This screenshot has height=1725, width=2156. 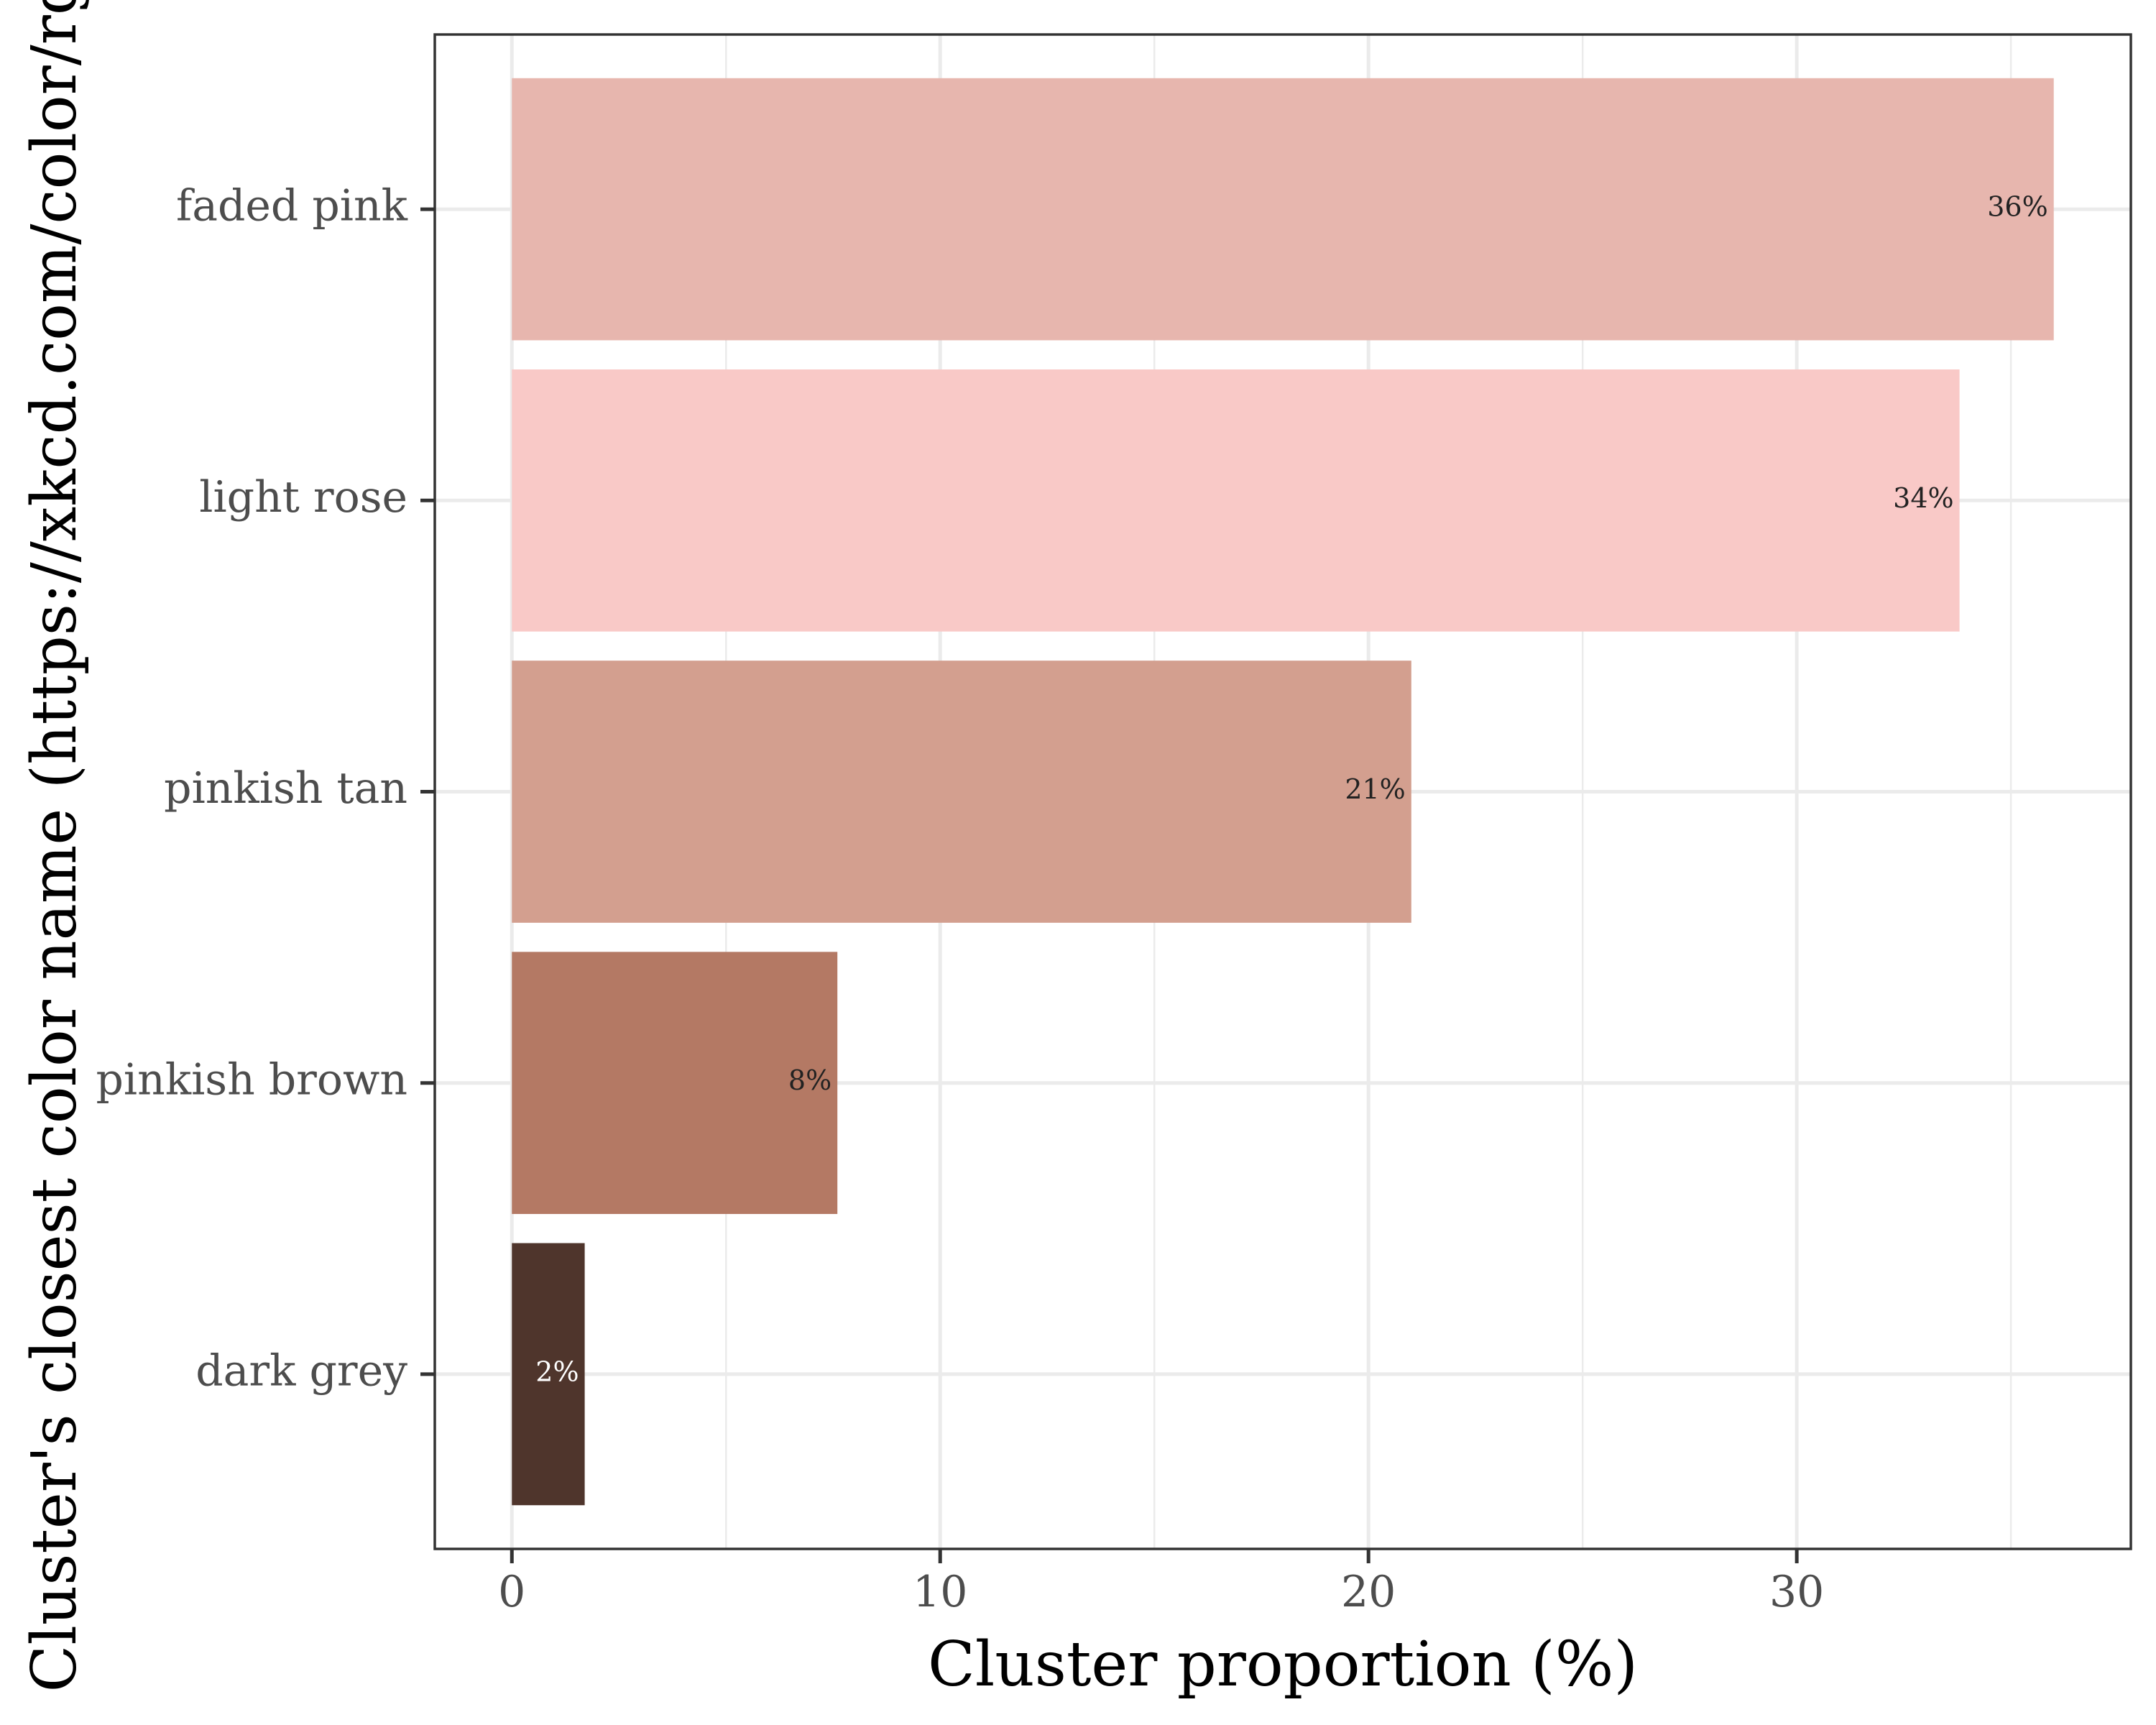 I want to click on x-tick-label: 0, so click(x=512, y=1592).